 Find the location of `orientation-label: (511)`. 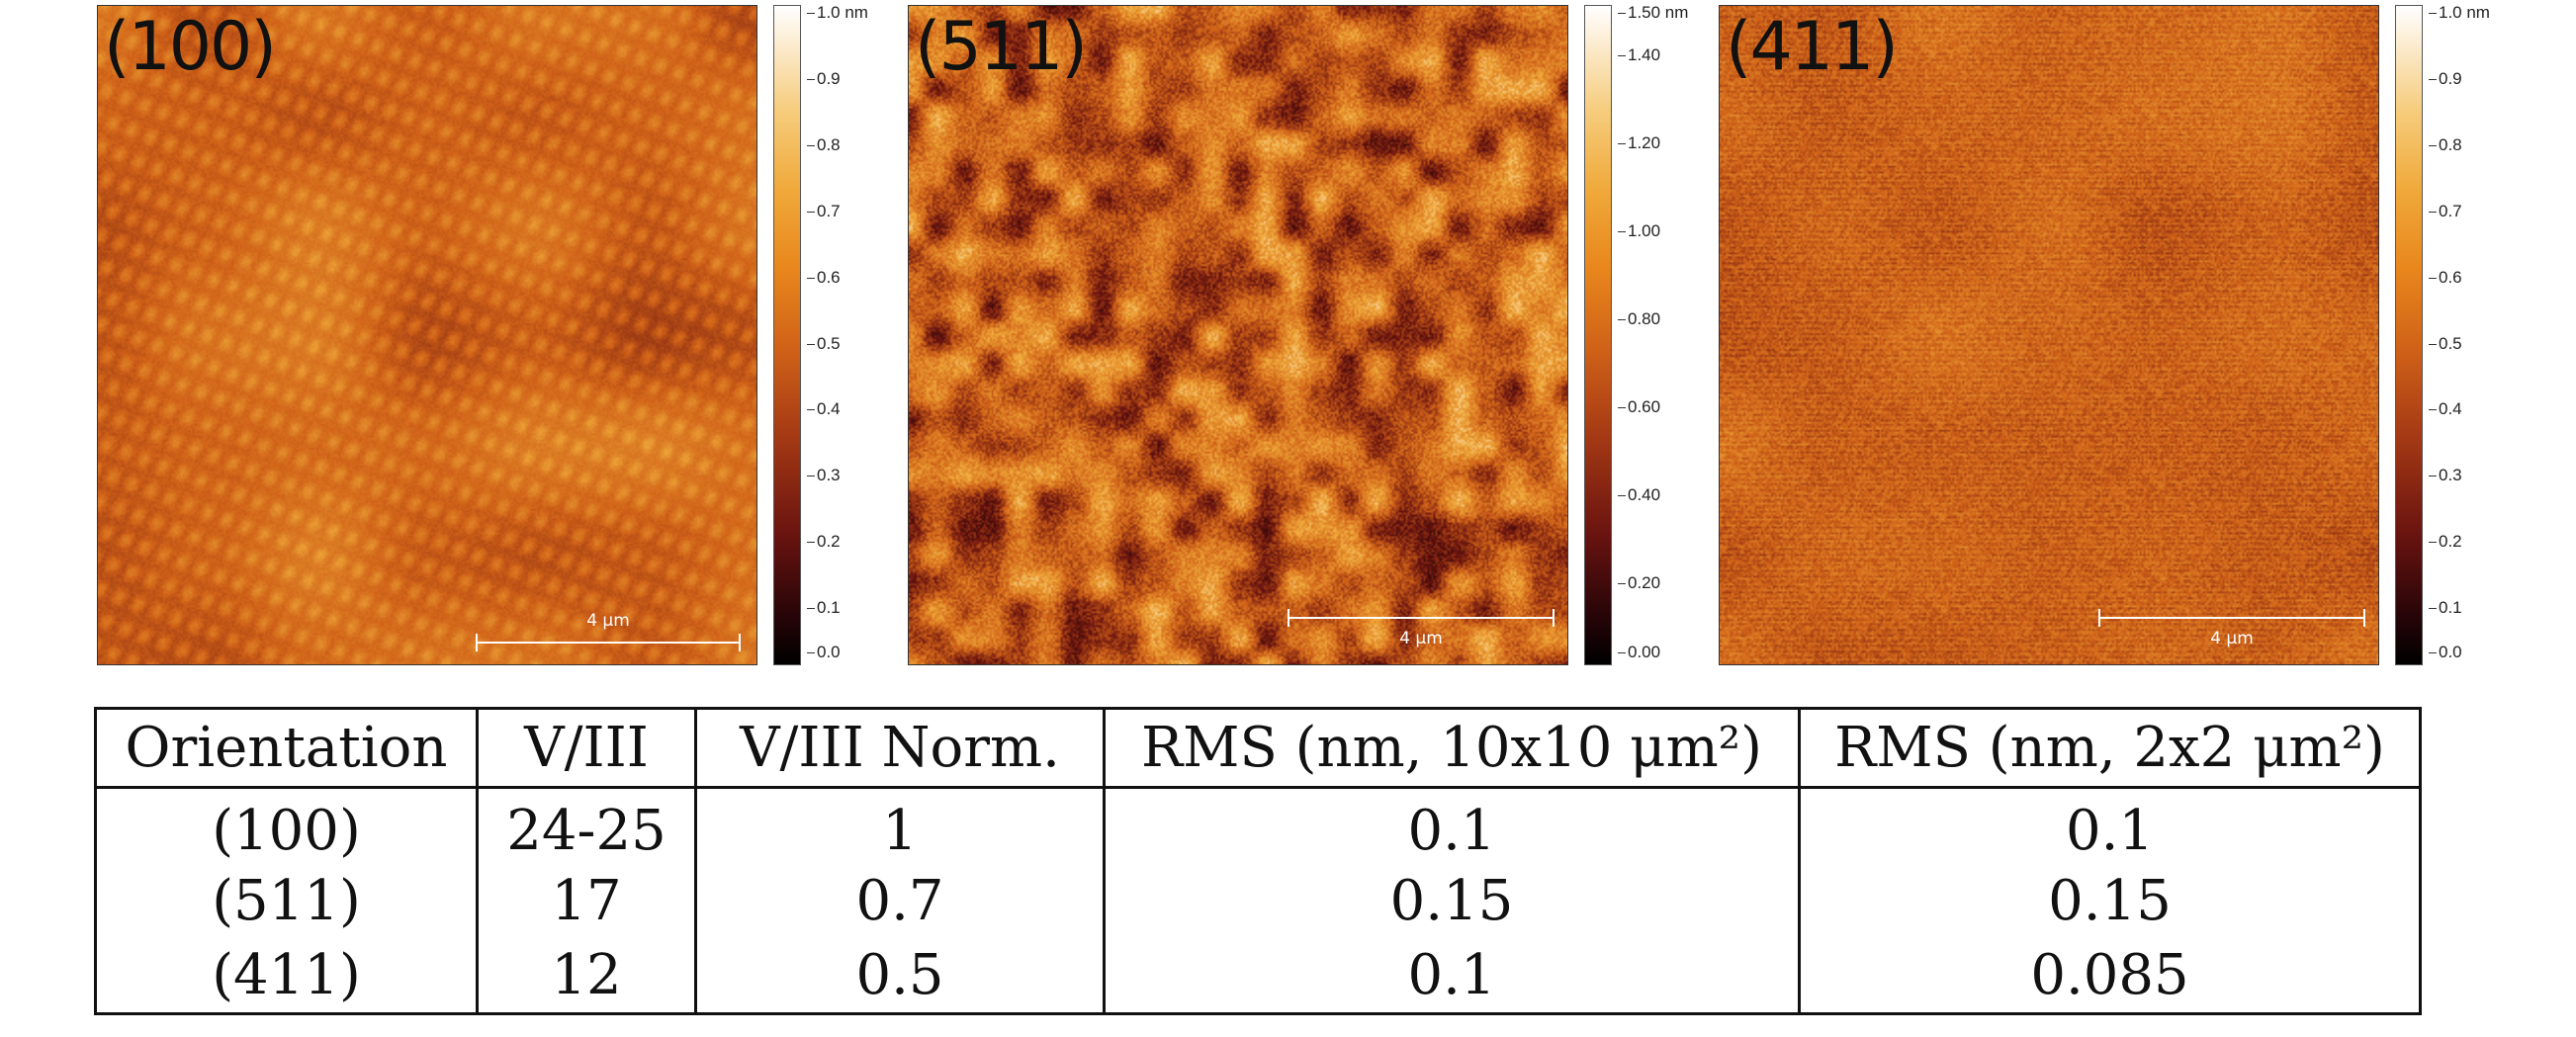

orientation-label: (511) is located at coordinates (1001, 47).